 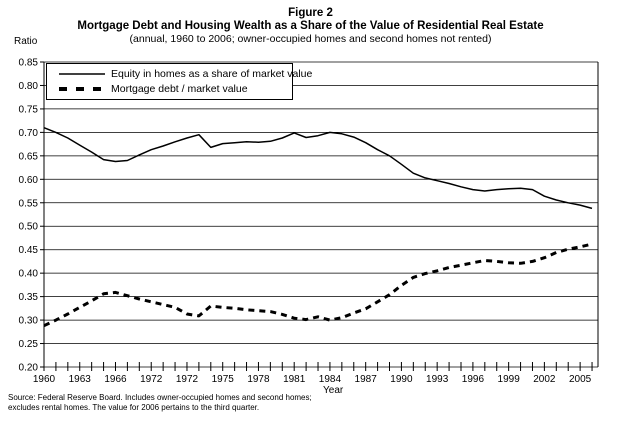 What do you see at coordinates (115, 379) in the screenshot?
I see `x-tick-label: 1966` at bounding box center [115, 379].